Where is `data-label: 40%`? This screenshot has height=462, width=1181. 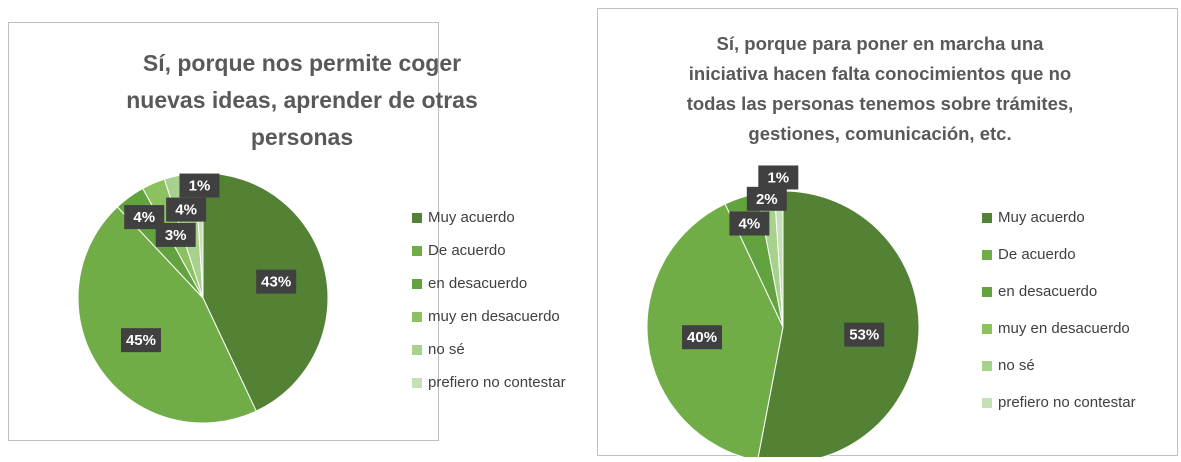
data-label: 40% is located at coordinates (702, 337).